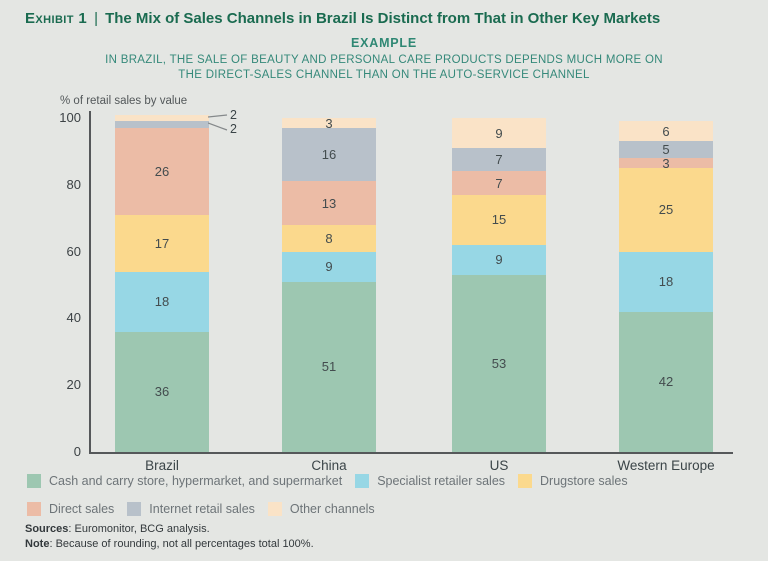 Image resolution: width=768 pixels, height=561 pixels. I want to click on y-tick-label: 20, so click(73, 385).